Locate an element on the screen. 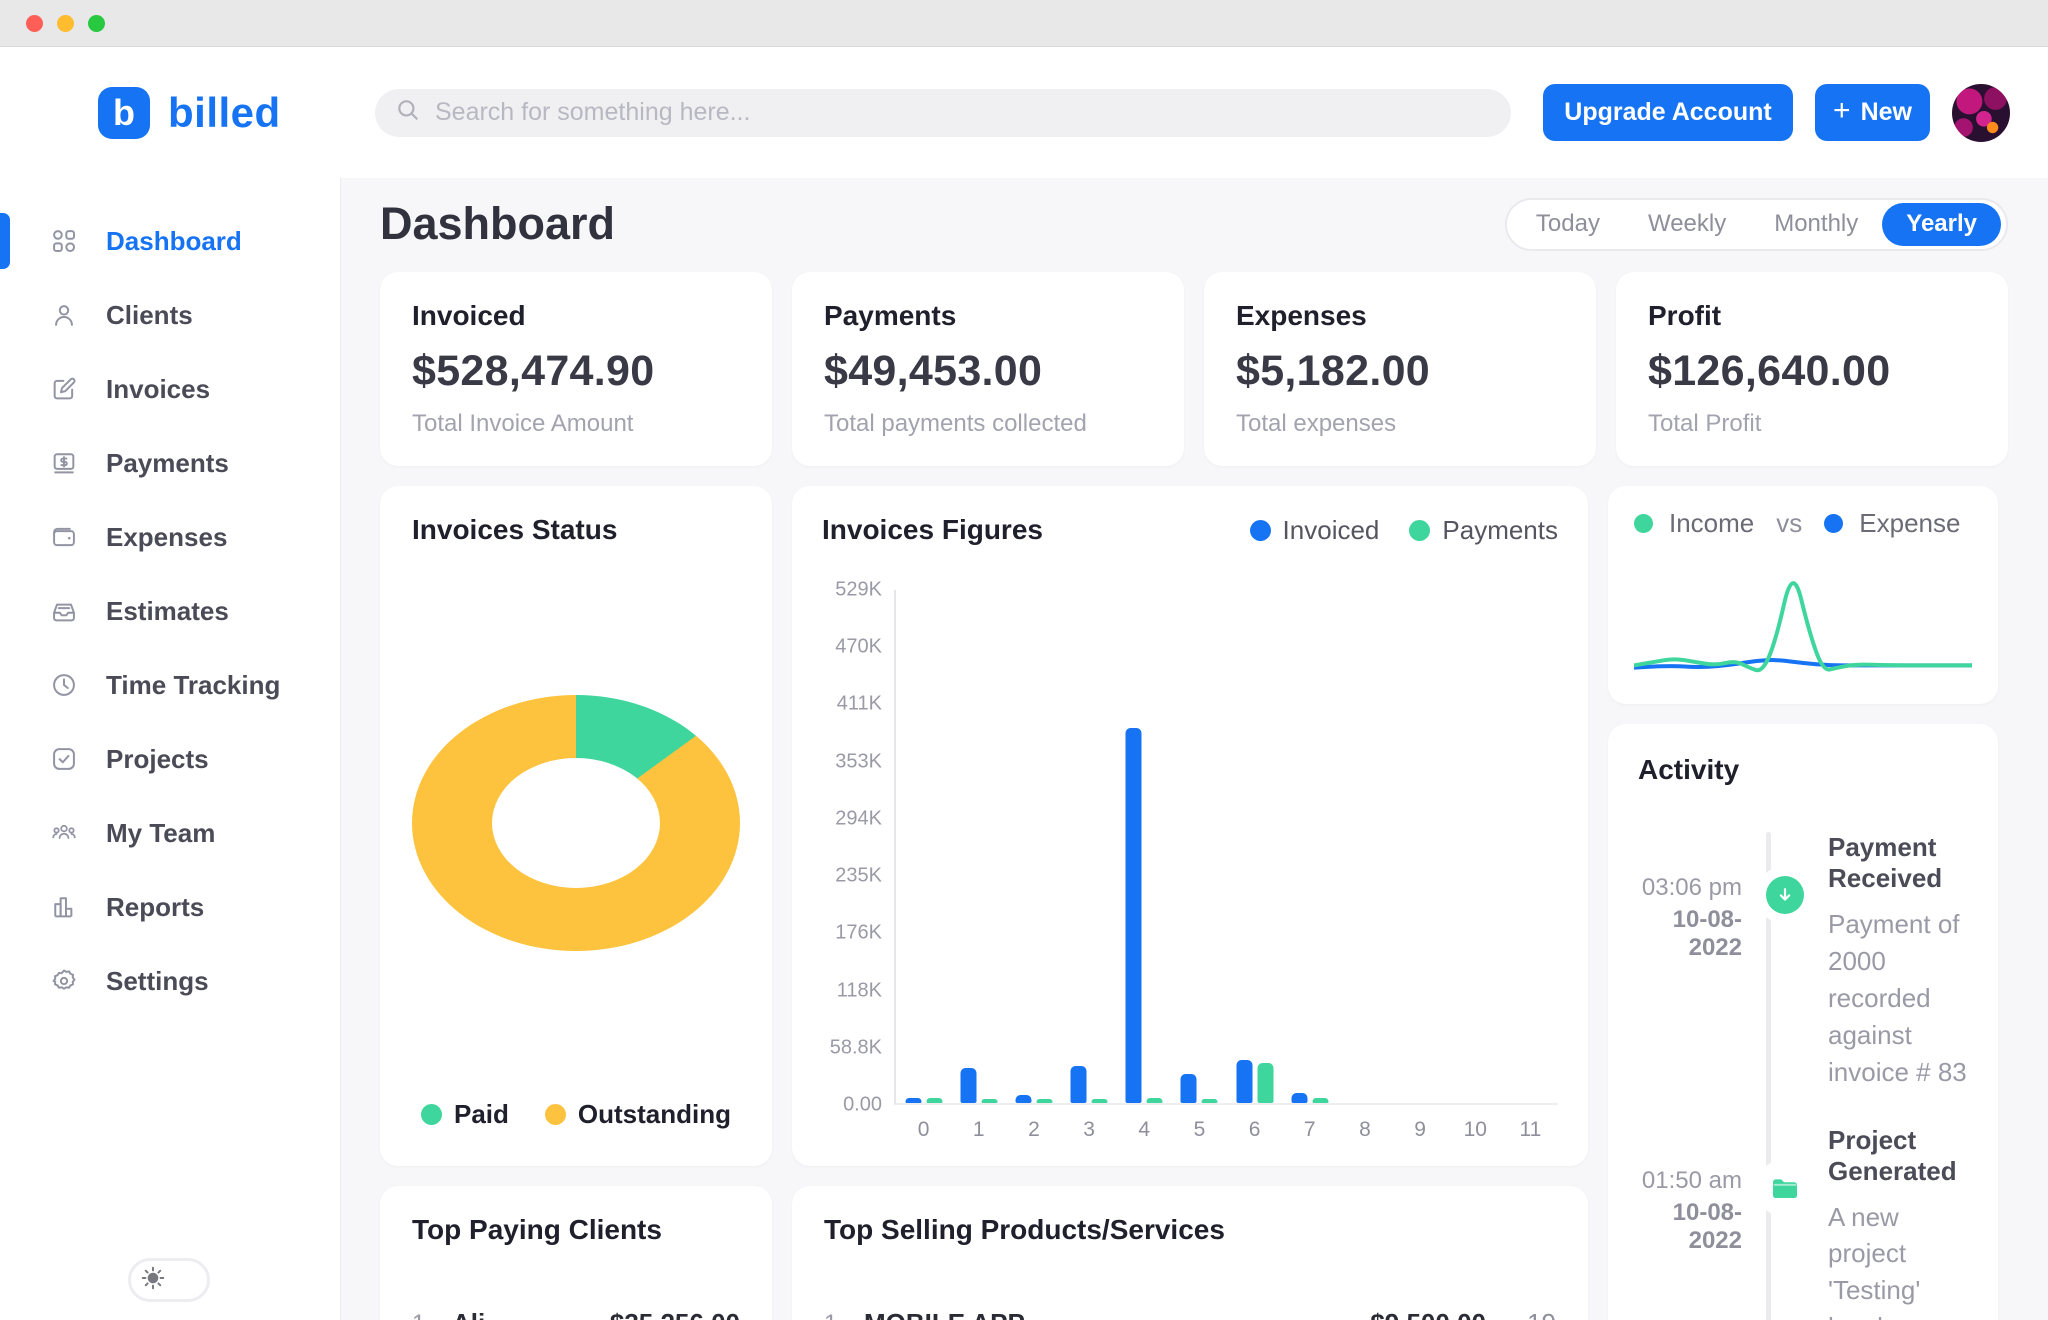  stat-card-expenses: Expenses $5,182.00 Total expenses is located at coordinates (1400, 369).